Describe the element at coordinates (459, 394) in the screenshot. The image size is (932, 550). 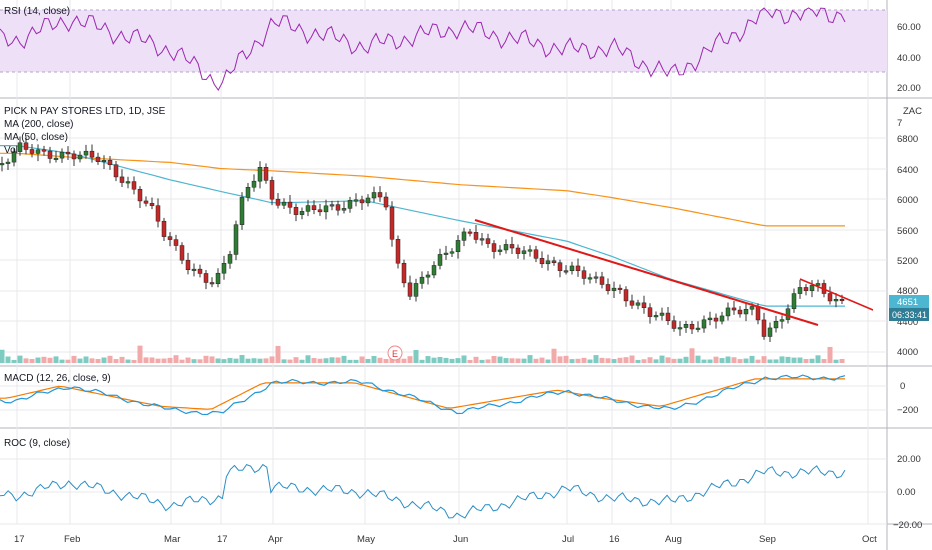
I see `macd-pane: MACD (12, 26, close, 9) 0 −200` at that location.